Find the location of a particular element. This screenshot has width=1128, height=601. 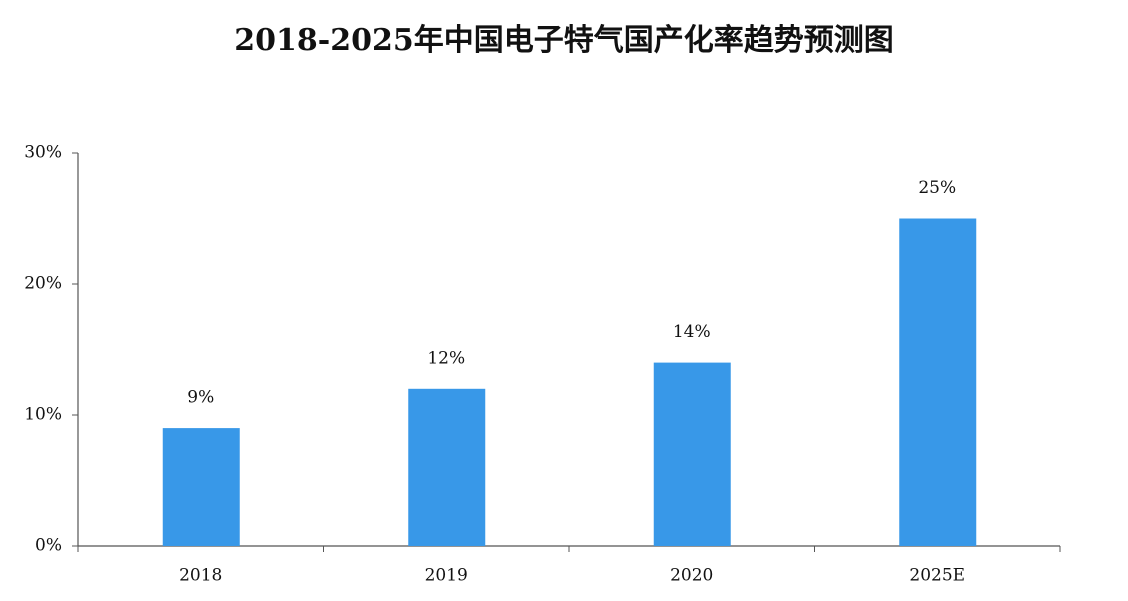

y-tick-label: 0% is located at coordinates (48, 546).